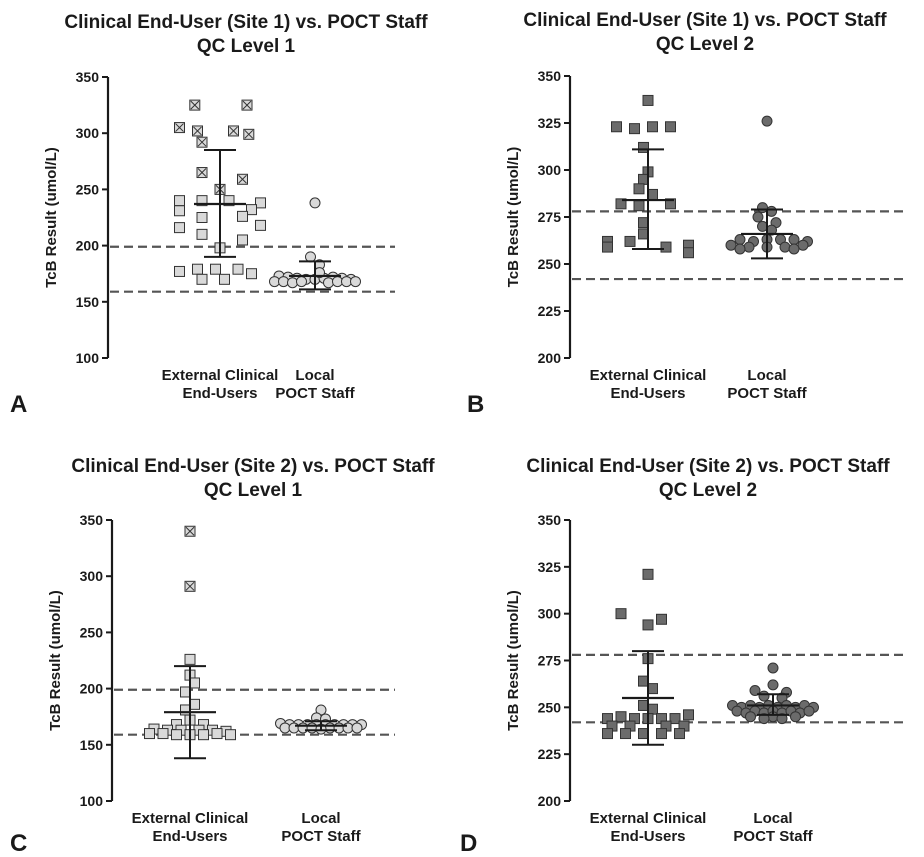 The image size is (924, 857). Describe the element at coordinates (550, 217) in the screenshot. I see `y-tick-label: 275` at that location.